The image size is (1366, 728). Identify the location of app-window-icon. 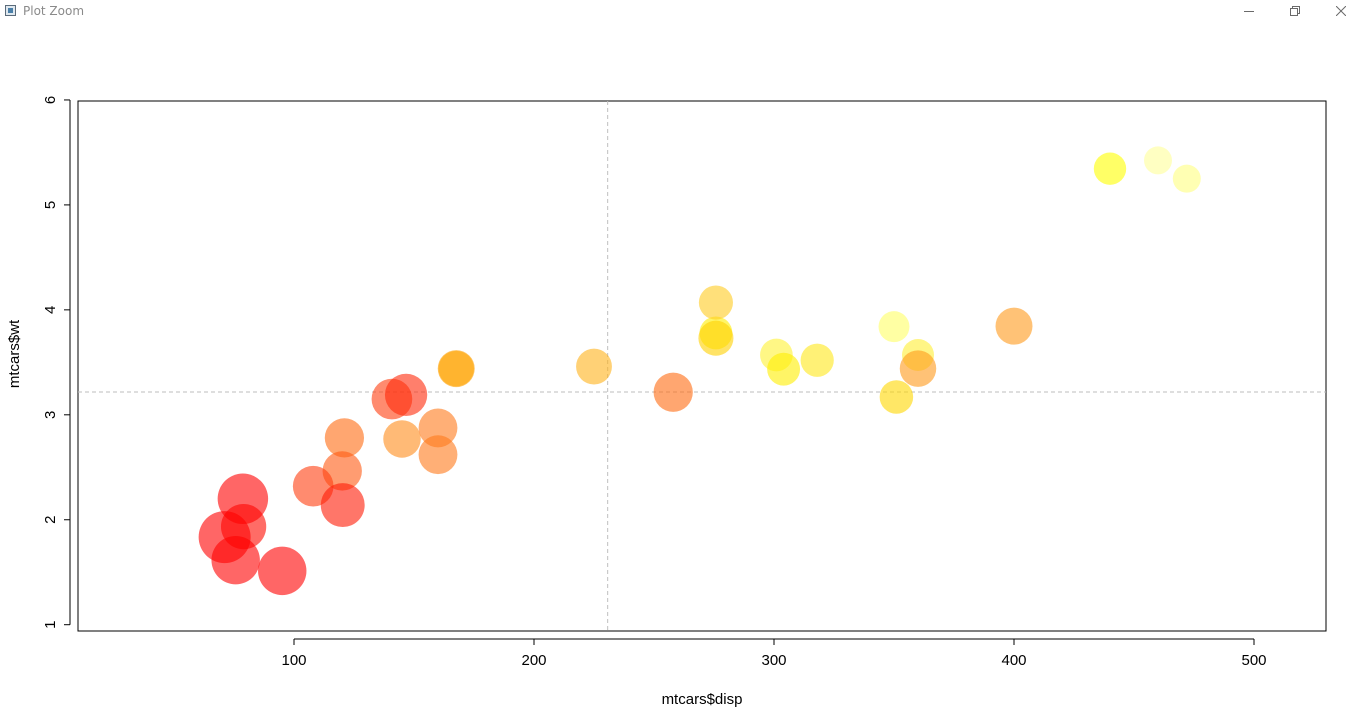
(10, 10).